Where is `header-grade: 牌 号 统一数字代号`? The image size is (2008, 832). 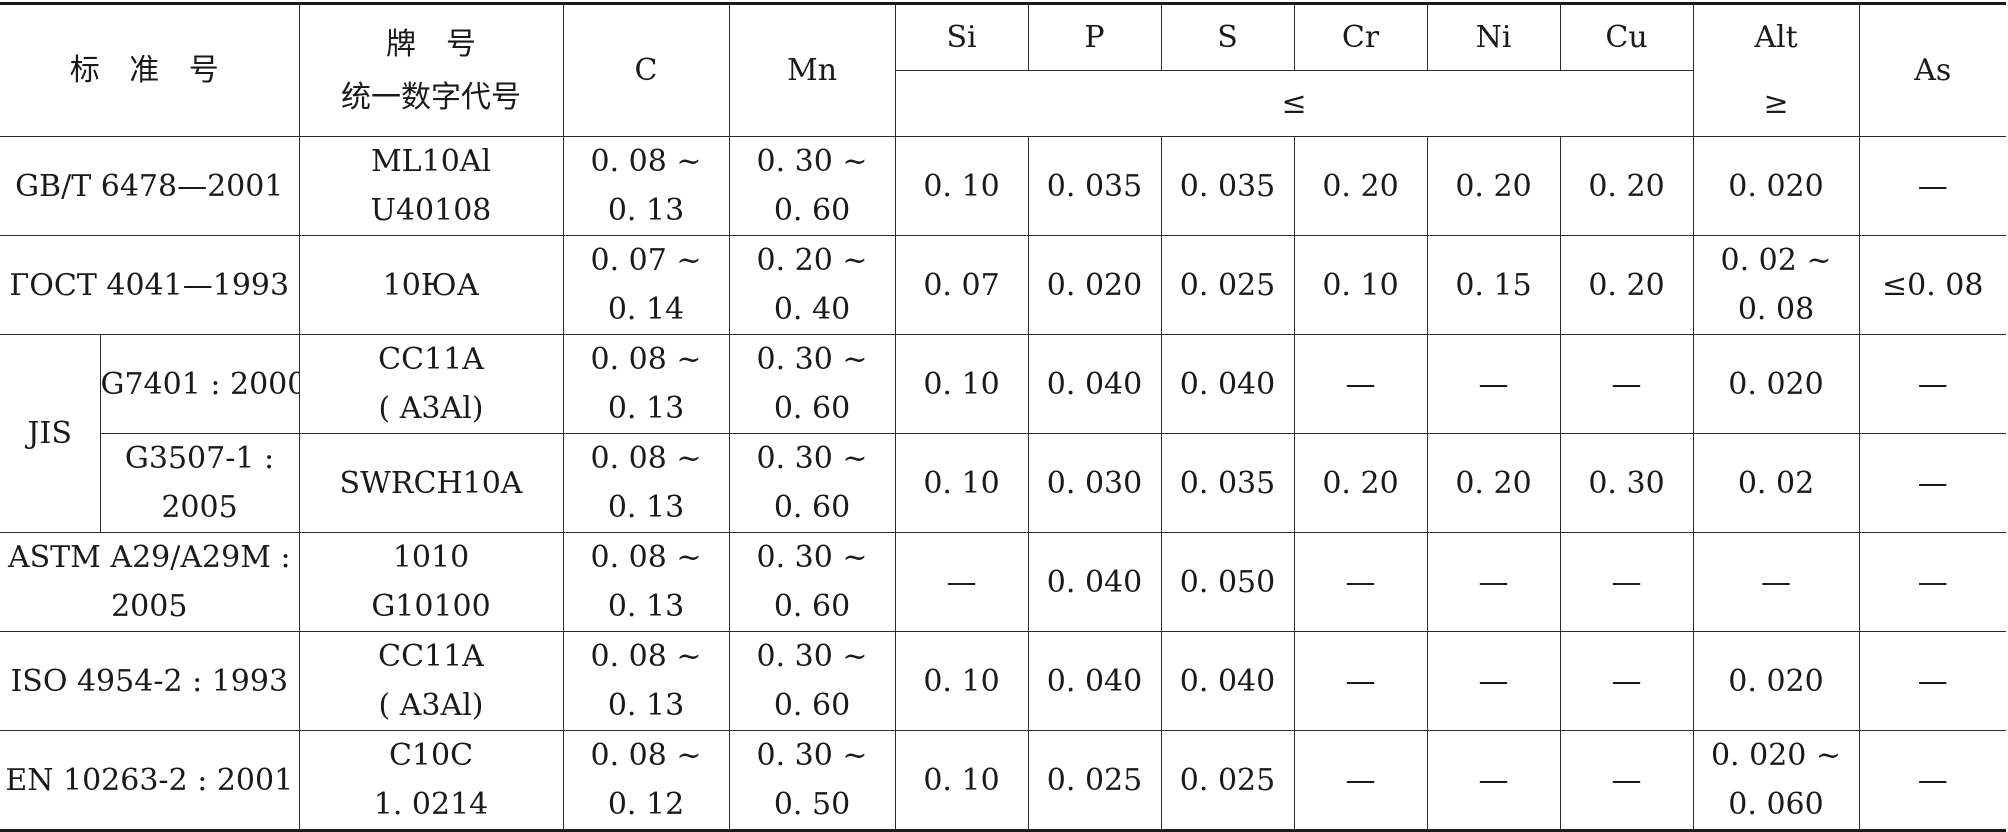 header-grade: 牌 号 统一数字代号 is located at coordinates (431, 69).